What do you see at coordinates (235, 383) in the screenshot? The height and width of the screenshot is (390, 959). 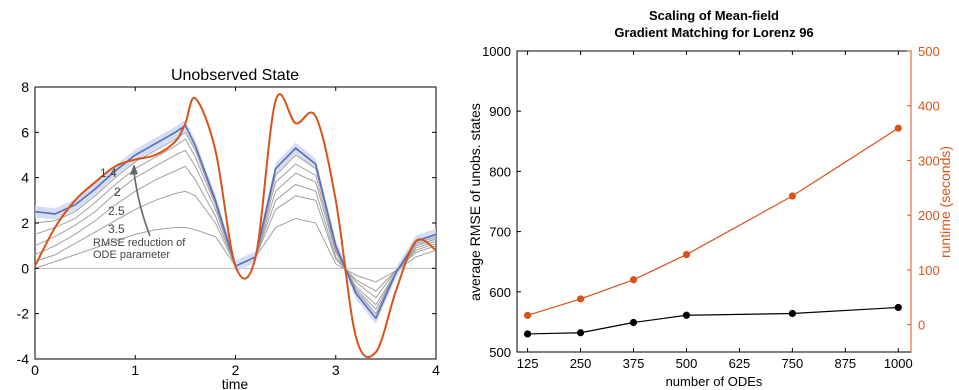 I see `left-x-axis-label: time` at bounding box center [235, 383].